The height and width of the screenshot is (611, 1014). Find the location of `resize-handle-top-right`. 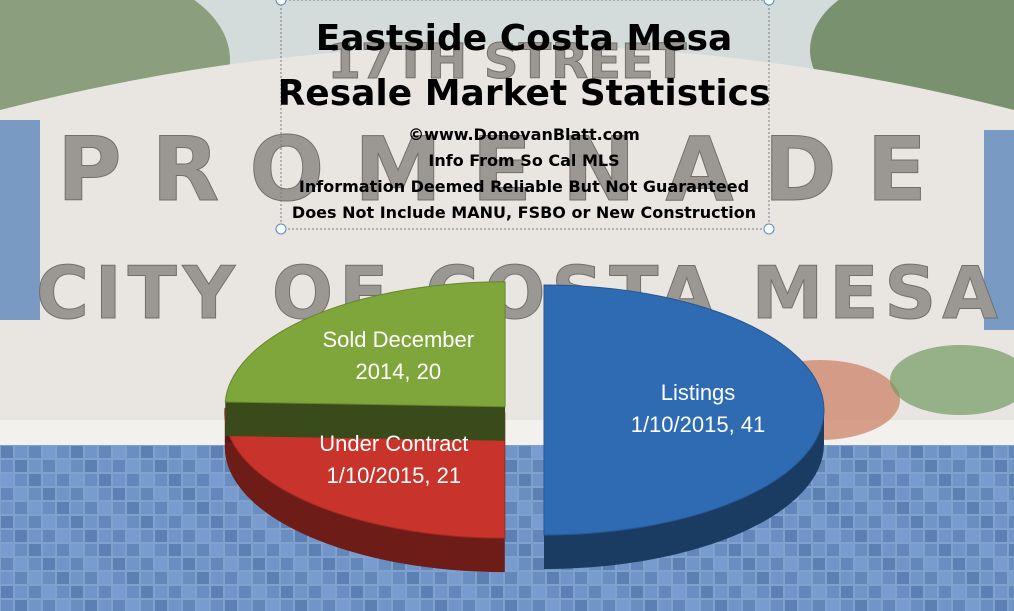

resize-handle-top-right is located at coordinates (769, 3).